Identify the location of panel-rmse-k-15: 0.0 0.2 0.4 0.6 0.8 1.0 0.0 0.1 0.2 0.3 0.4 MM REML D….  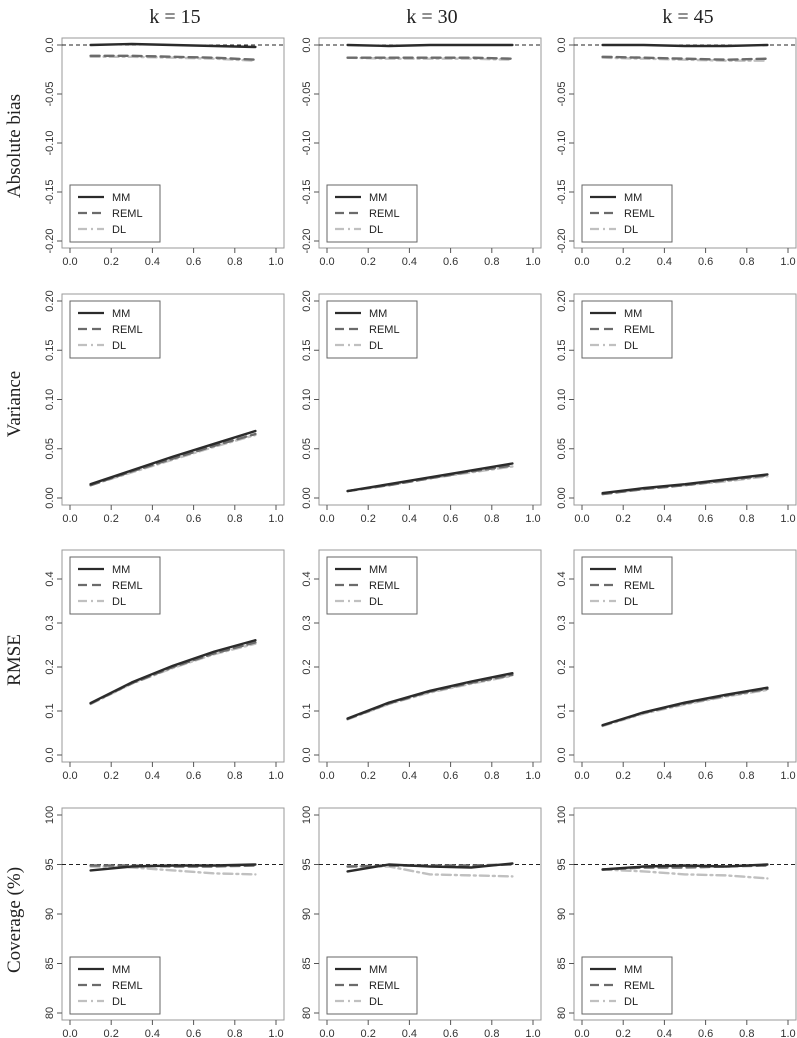
(164, 665).